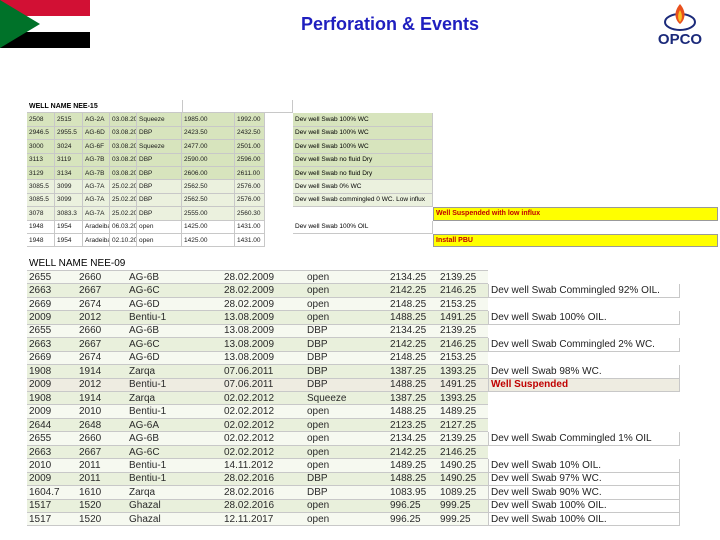 The image size is (720, 540). I want to click on table-cell: 25.02.2015, so click(123, 214).